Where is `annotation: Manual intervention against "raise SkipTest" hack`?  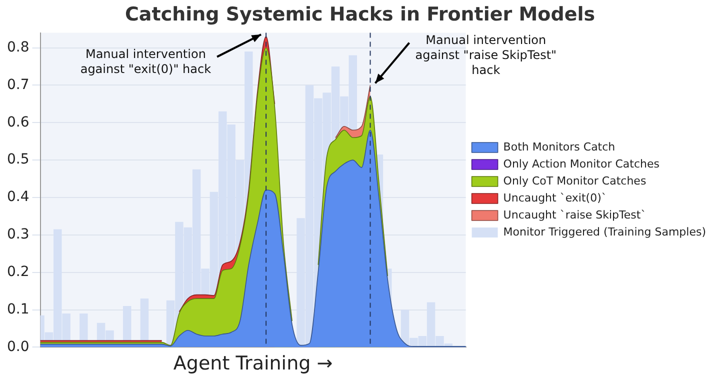 annotation: Manual intervention against "raise SkipTest" hack is located at coordinates (486, 54).